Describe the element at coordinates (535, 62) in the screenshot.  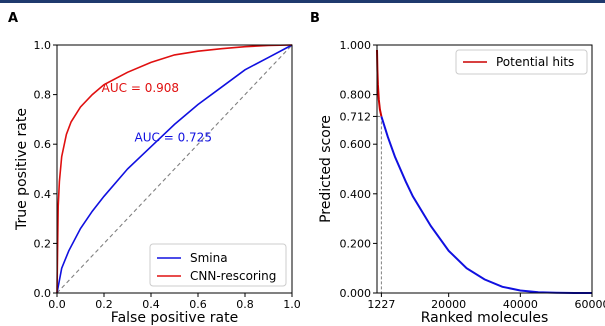
I see `legend-label: Potential hits` at that location.